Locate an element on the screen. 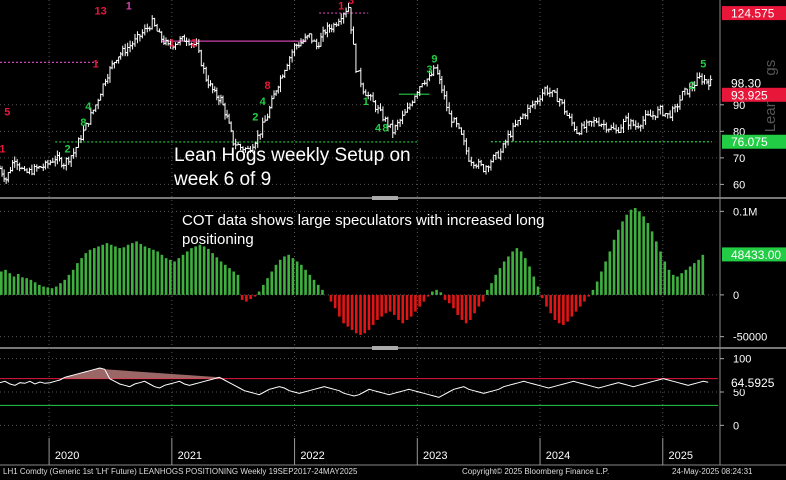  td-setup-label: 4 is located at coordinates (378, 128).